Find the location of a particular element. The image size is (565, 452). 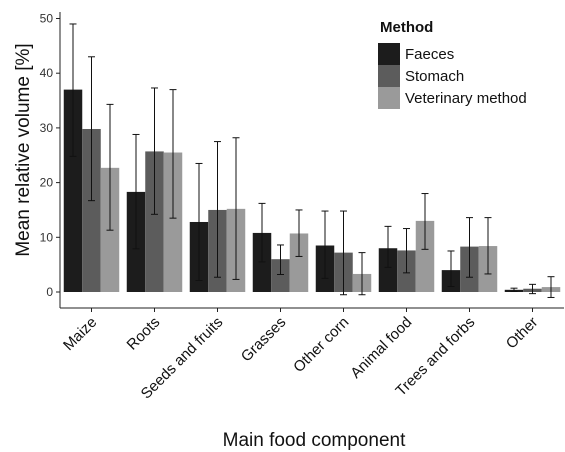

legend-item-veterinary-method: Veterinary method is located at coordinates (452, 98).